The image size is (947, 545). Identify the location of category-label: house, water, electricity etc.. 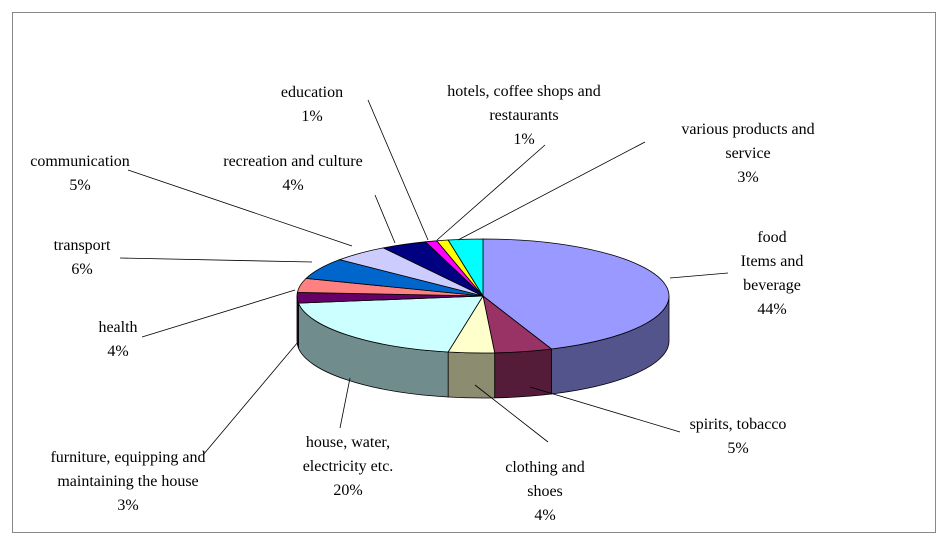
(348, 454).